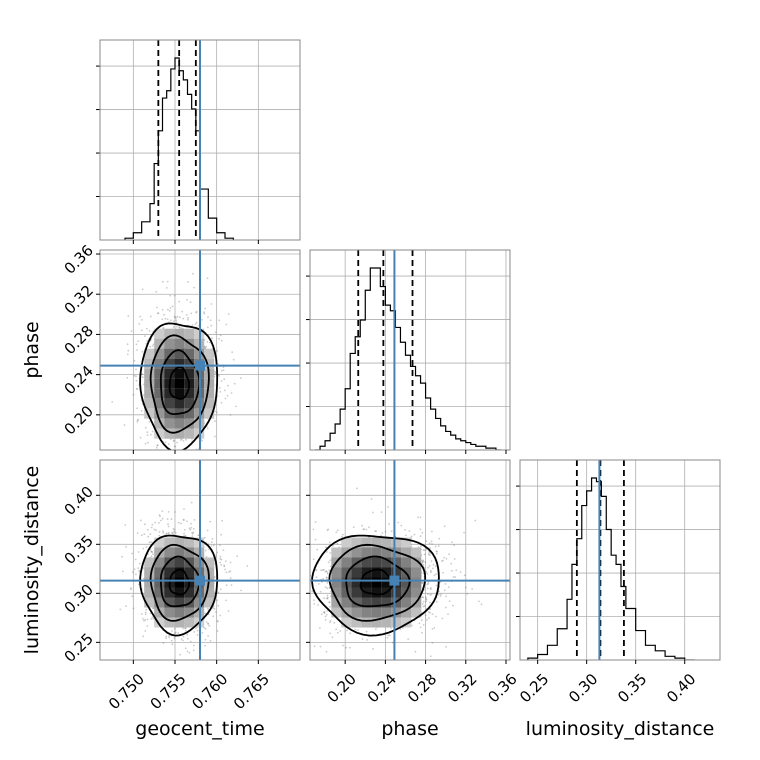 The height and width of the screenshot is (760, 760). Describe the element at coordinates (32, 349) in the screenshot. I see `y-axis-label-phase: phase` at that location.